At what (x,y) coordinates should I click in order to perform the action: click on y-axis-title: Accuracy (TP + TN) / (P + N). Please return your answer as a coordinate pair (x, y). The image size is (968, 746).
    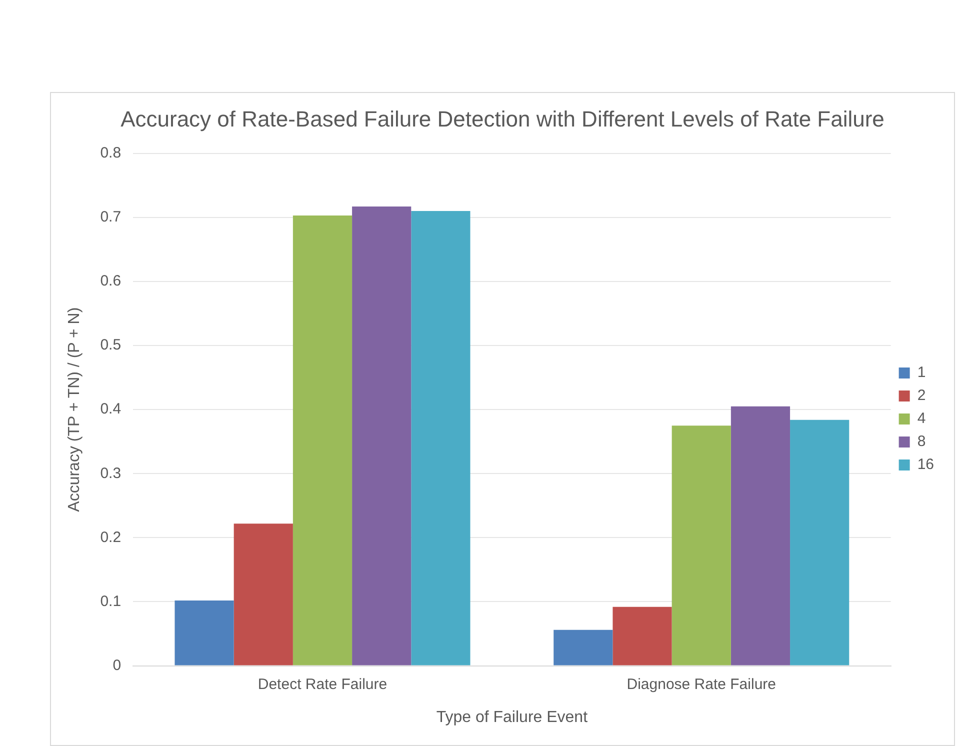
    Looking at the image, I should click on (75, 409).